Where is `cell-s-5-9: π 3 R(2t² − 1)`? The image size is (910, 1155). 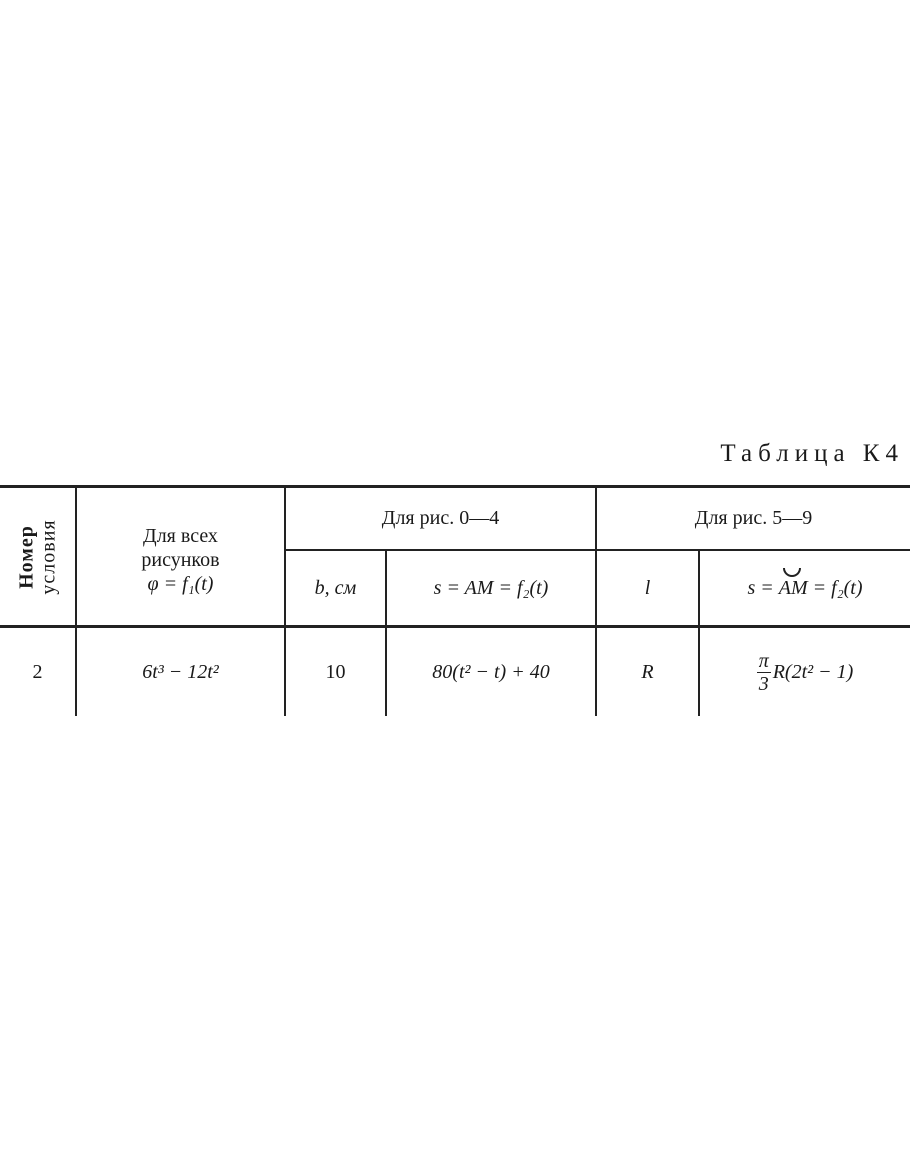
cell-s-5-9: π 3 R(2t² − 1) is located at coordinates (805, 672).